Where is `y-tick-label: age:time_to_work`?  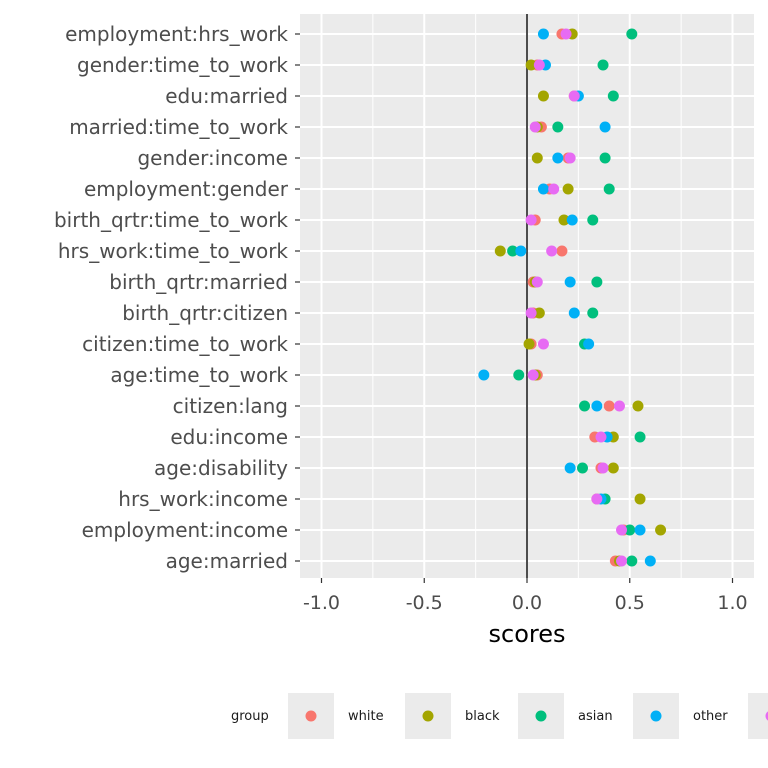 y-tick-label: age:time_to_work is located at coordinates (199, 375).